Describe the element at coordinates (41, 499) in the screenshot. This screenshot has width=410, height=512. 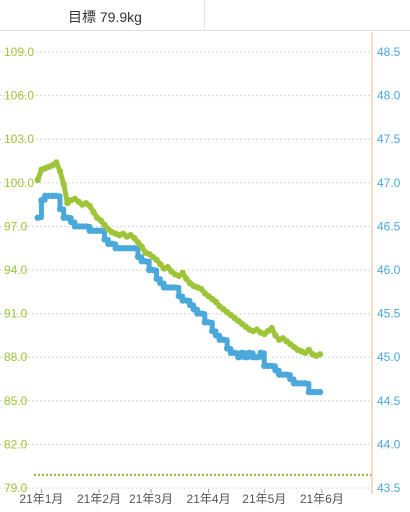
I see `x-tick-label: 21年1月` at that location.